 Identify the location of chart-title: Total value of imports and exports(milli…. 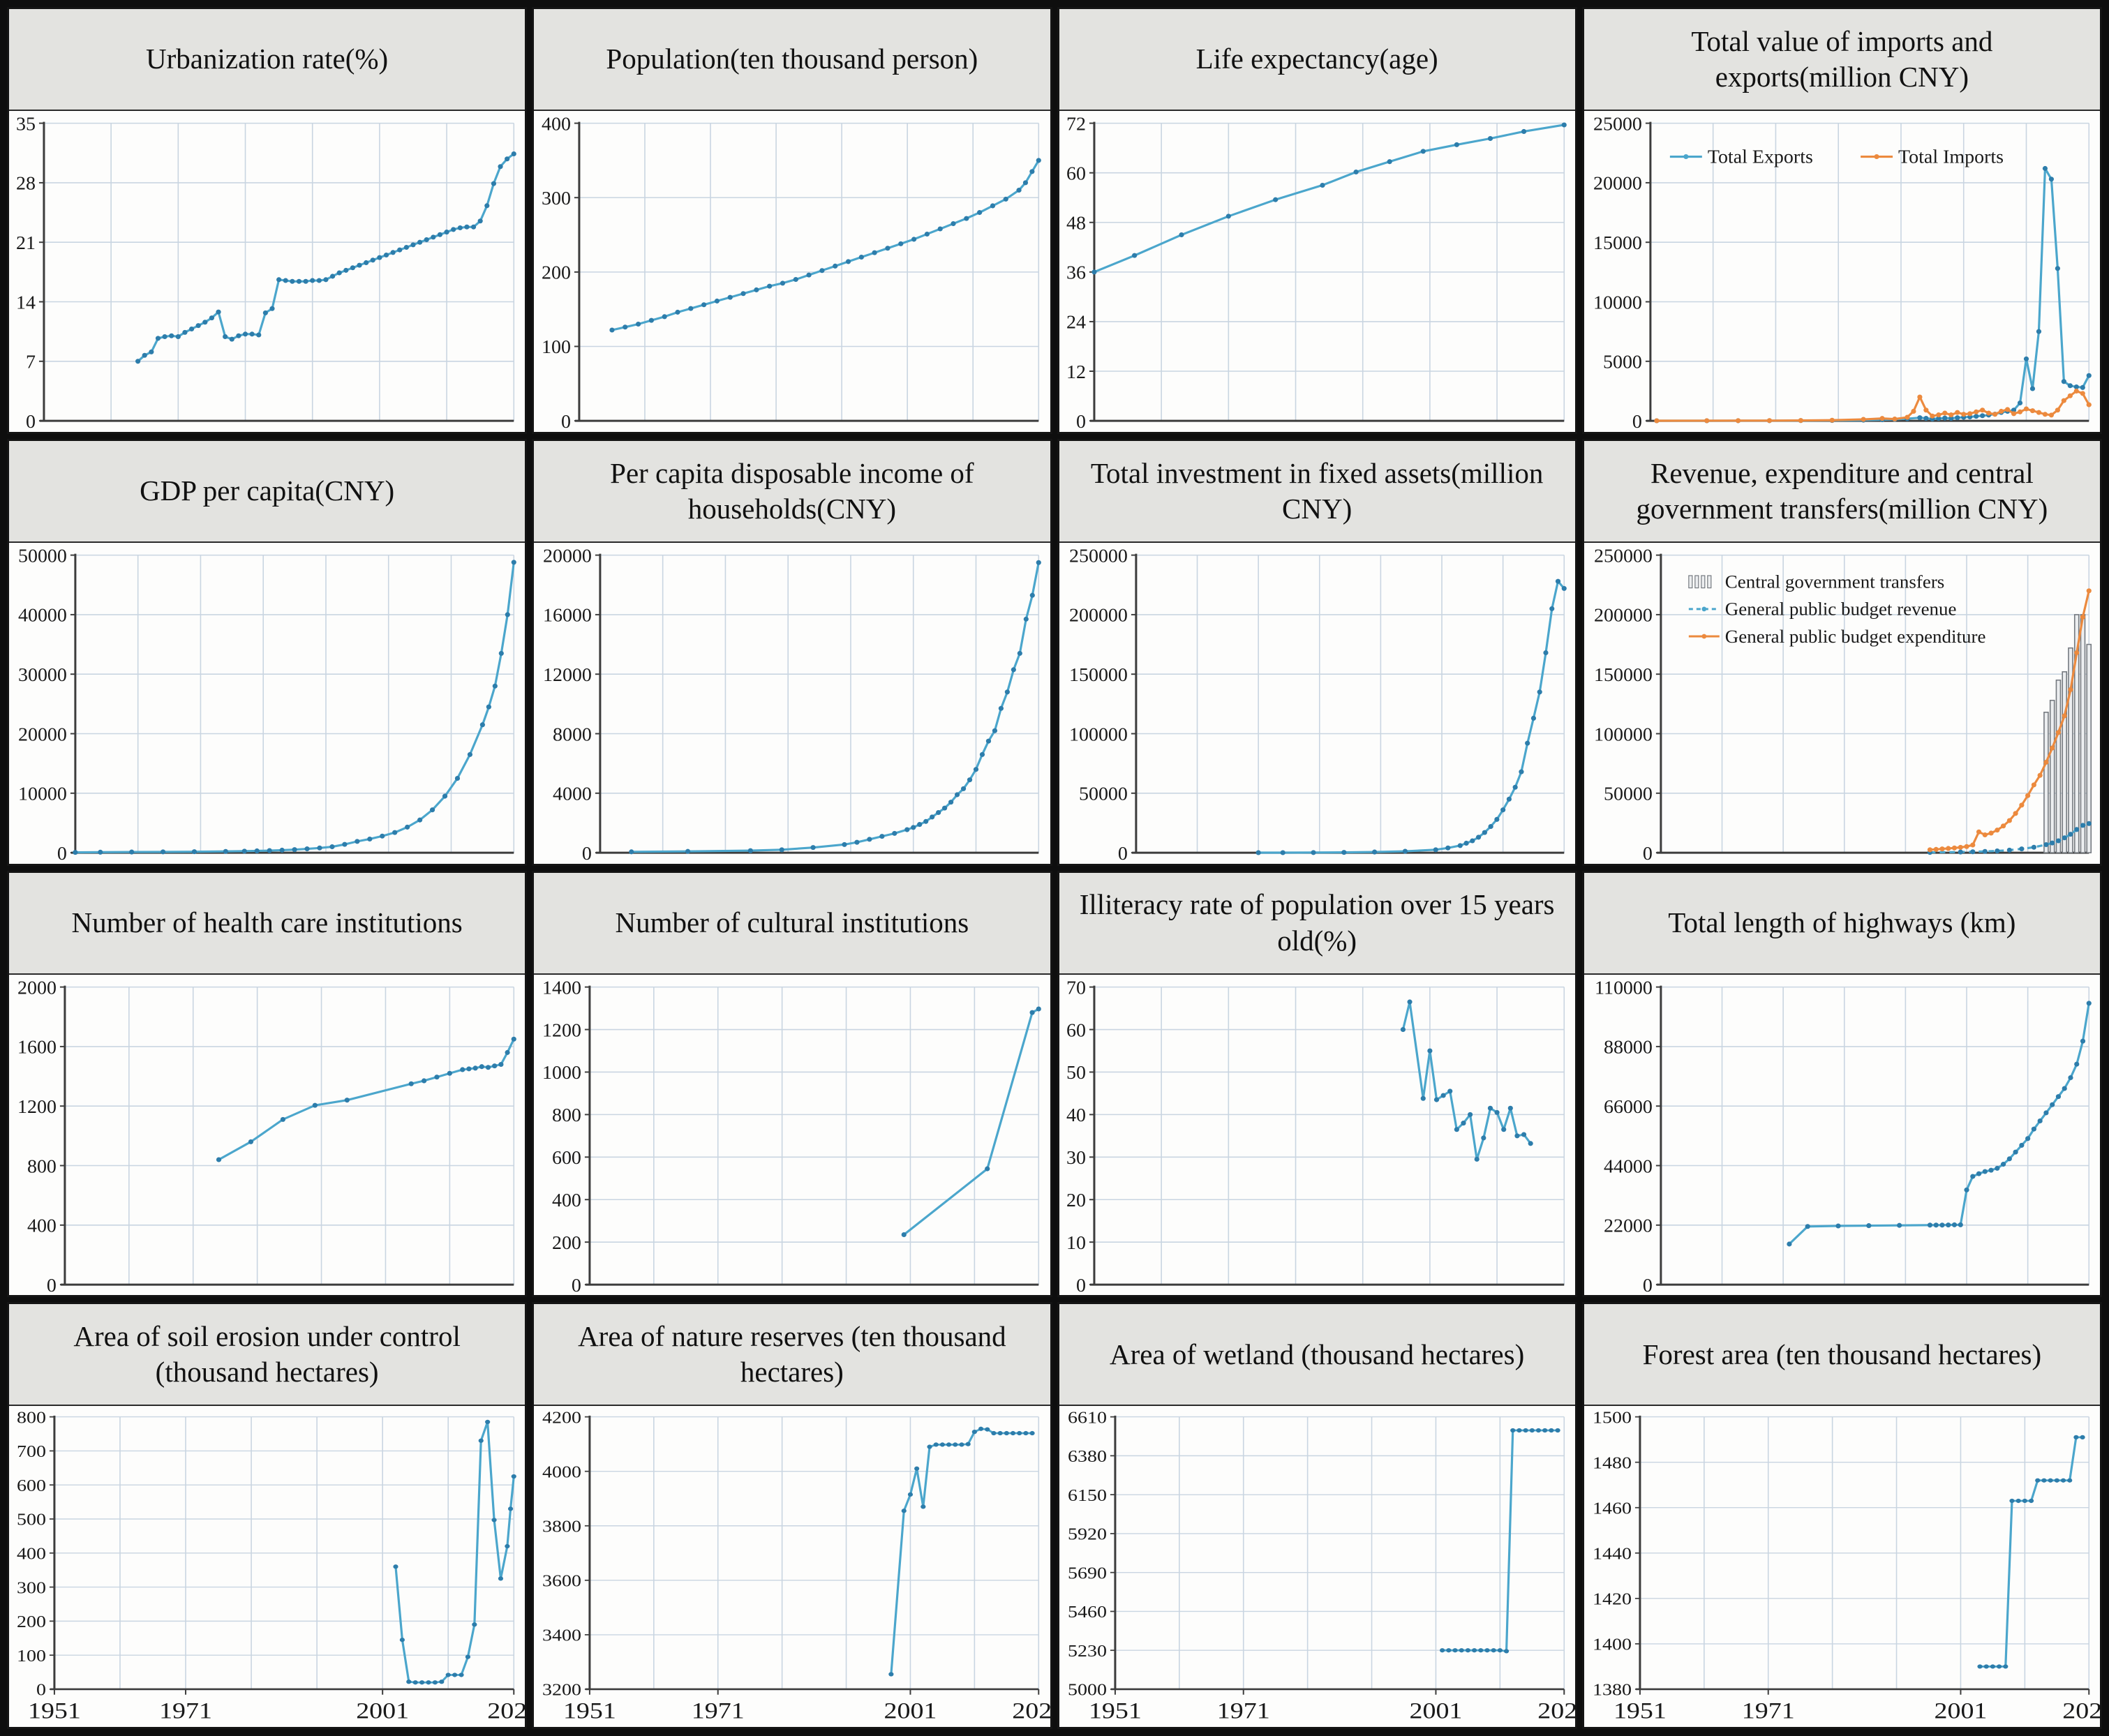
(1841, 60).